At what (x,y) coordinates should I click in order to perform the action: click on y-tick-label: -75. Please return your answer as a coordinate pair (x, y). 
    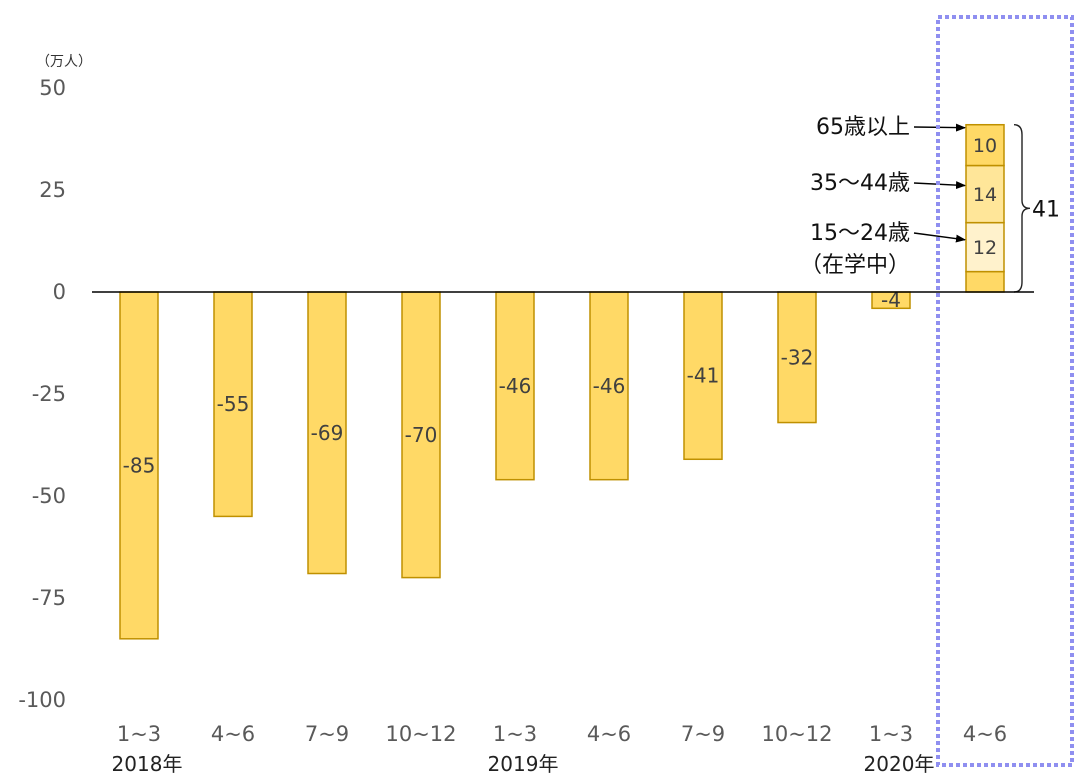
    Looking at the image, I should click on (49, 598).